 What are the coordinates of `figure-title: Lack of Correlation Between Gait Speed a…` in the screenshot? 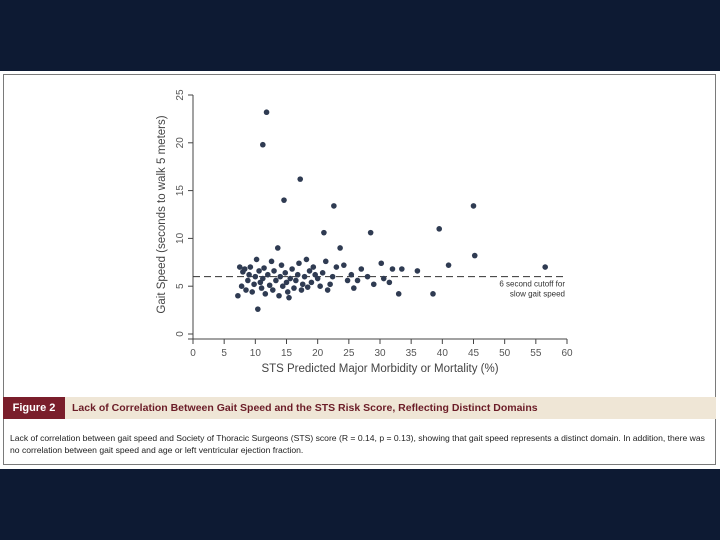 It's located at (305, 408).